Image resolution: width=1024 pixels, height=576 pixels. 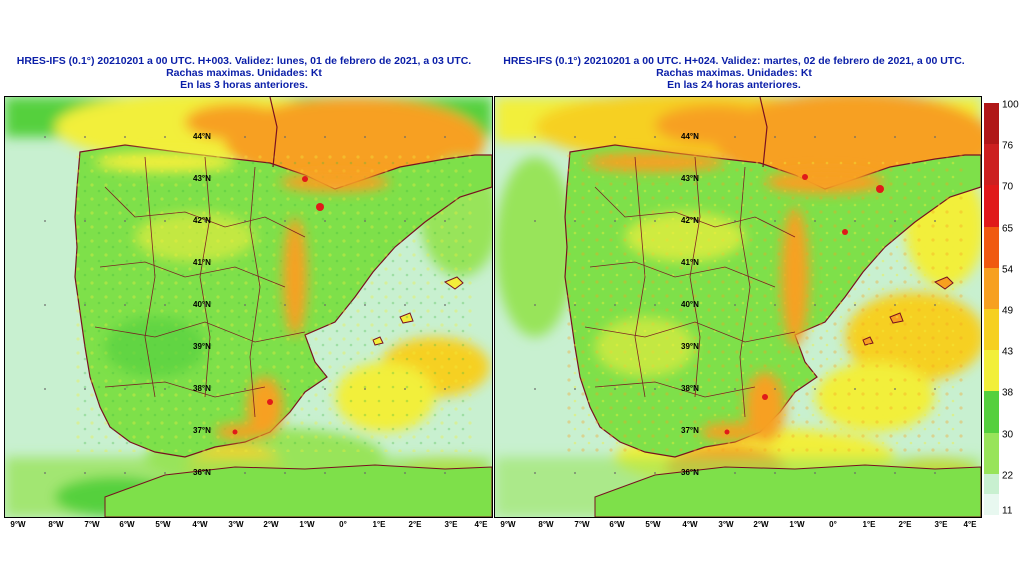 I want to click on legend-tick-label: 43, so click(x=1008, y=352).